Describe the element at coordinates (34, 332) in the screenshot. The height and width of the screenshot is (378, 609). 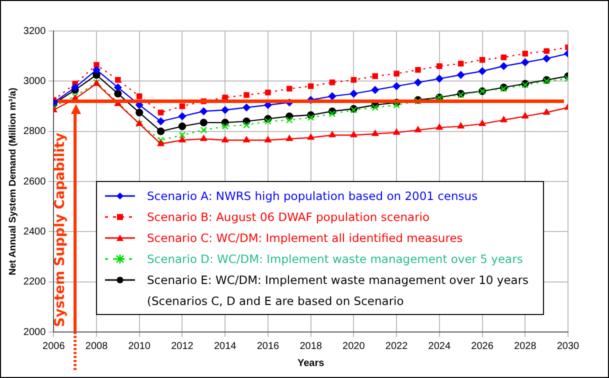
I see `y-tick-label: 2000` at that location.